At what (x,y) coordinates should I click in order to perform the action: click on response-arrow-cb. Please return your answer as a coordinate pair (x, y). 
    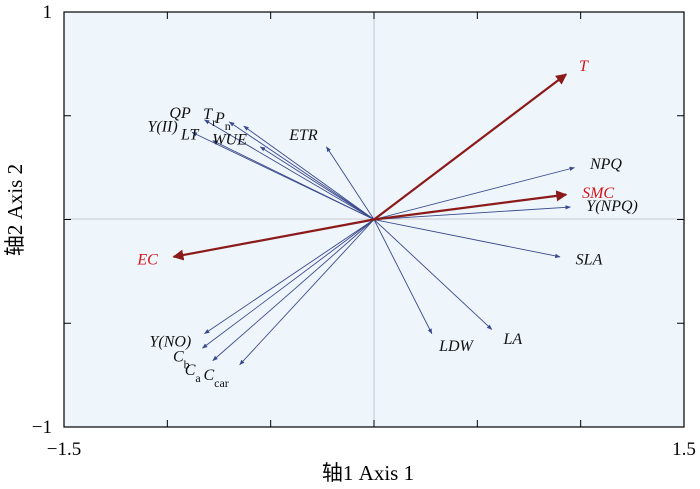
    Looking at the image, I should click on (288, 284).